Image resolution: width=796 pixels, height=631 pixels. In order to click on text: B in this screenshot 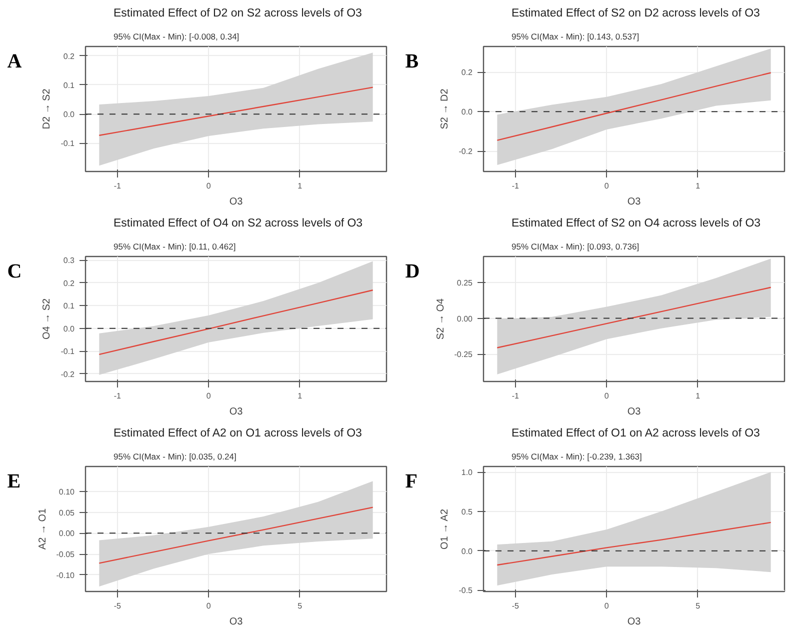, I will do `click(412, 61)`.